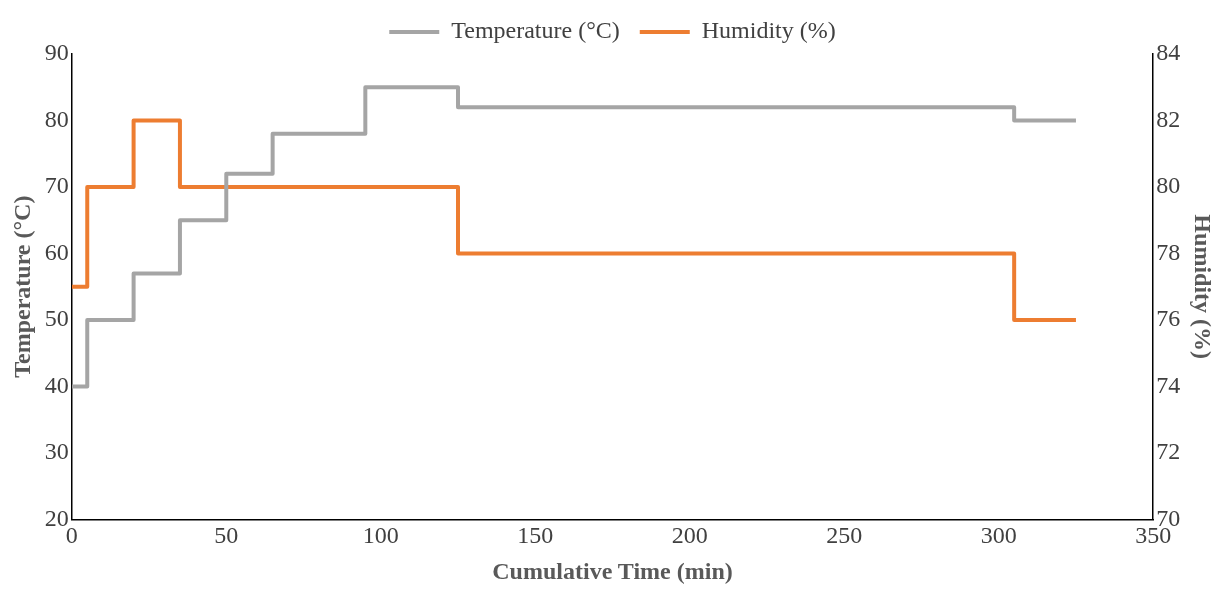  Describe the element at coordinates (56, 384) in the screenshot. I see `y-tick-label: 40` at that location.